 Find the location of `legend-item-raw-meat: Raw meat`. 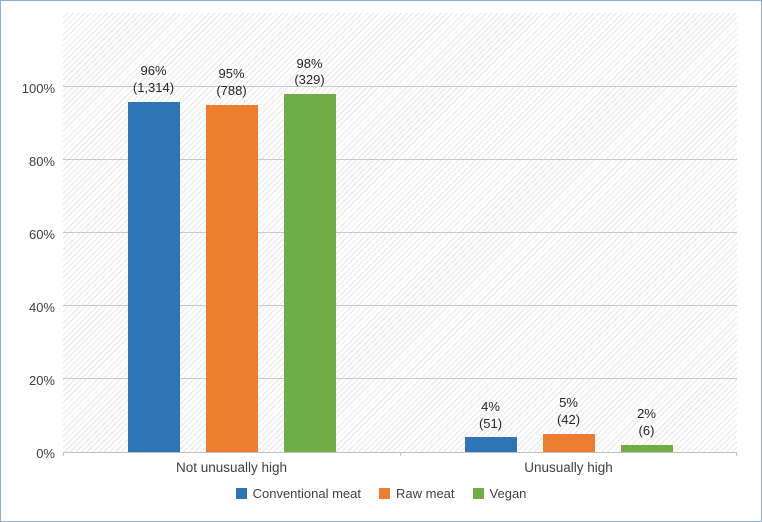

legend-item-raw-meat: Raw meat is located at coordinates (417, 493).